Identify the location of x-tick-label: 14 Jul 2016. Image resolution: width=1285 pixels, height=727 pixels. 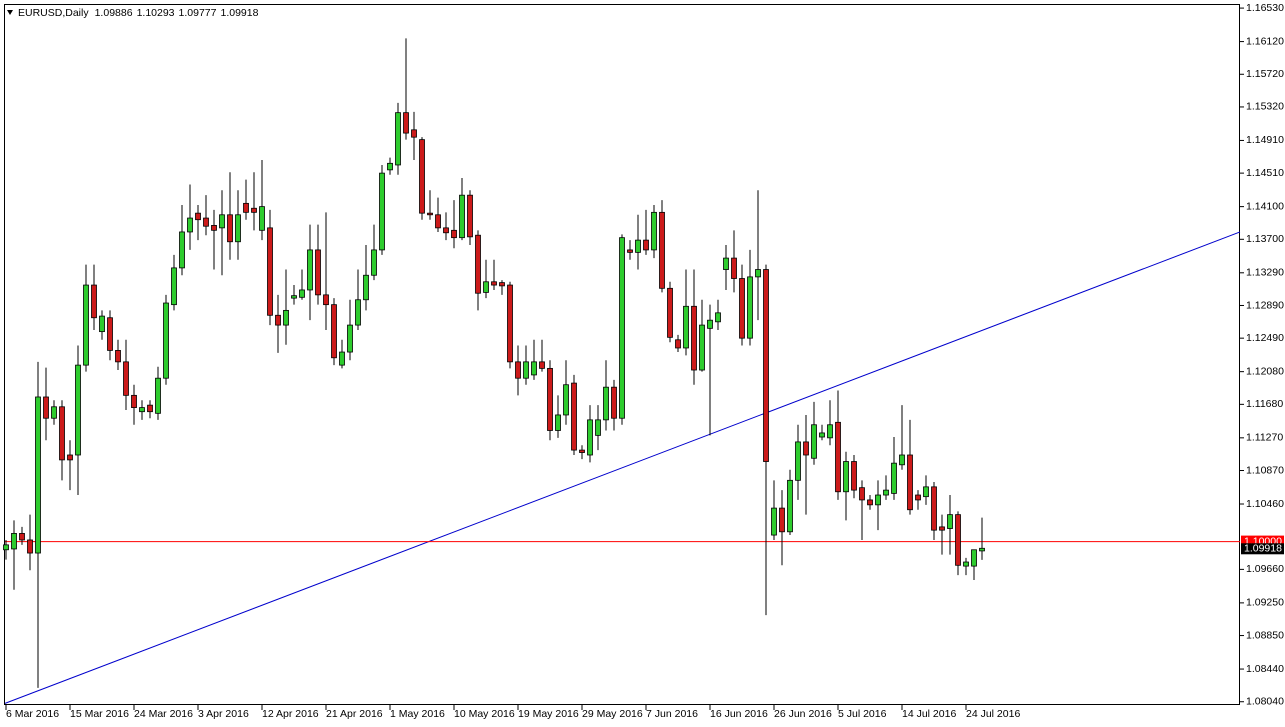
(929, 714).